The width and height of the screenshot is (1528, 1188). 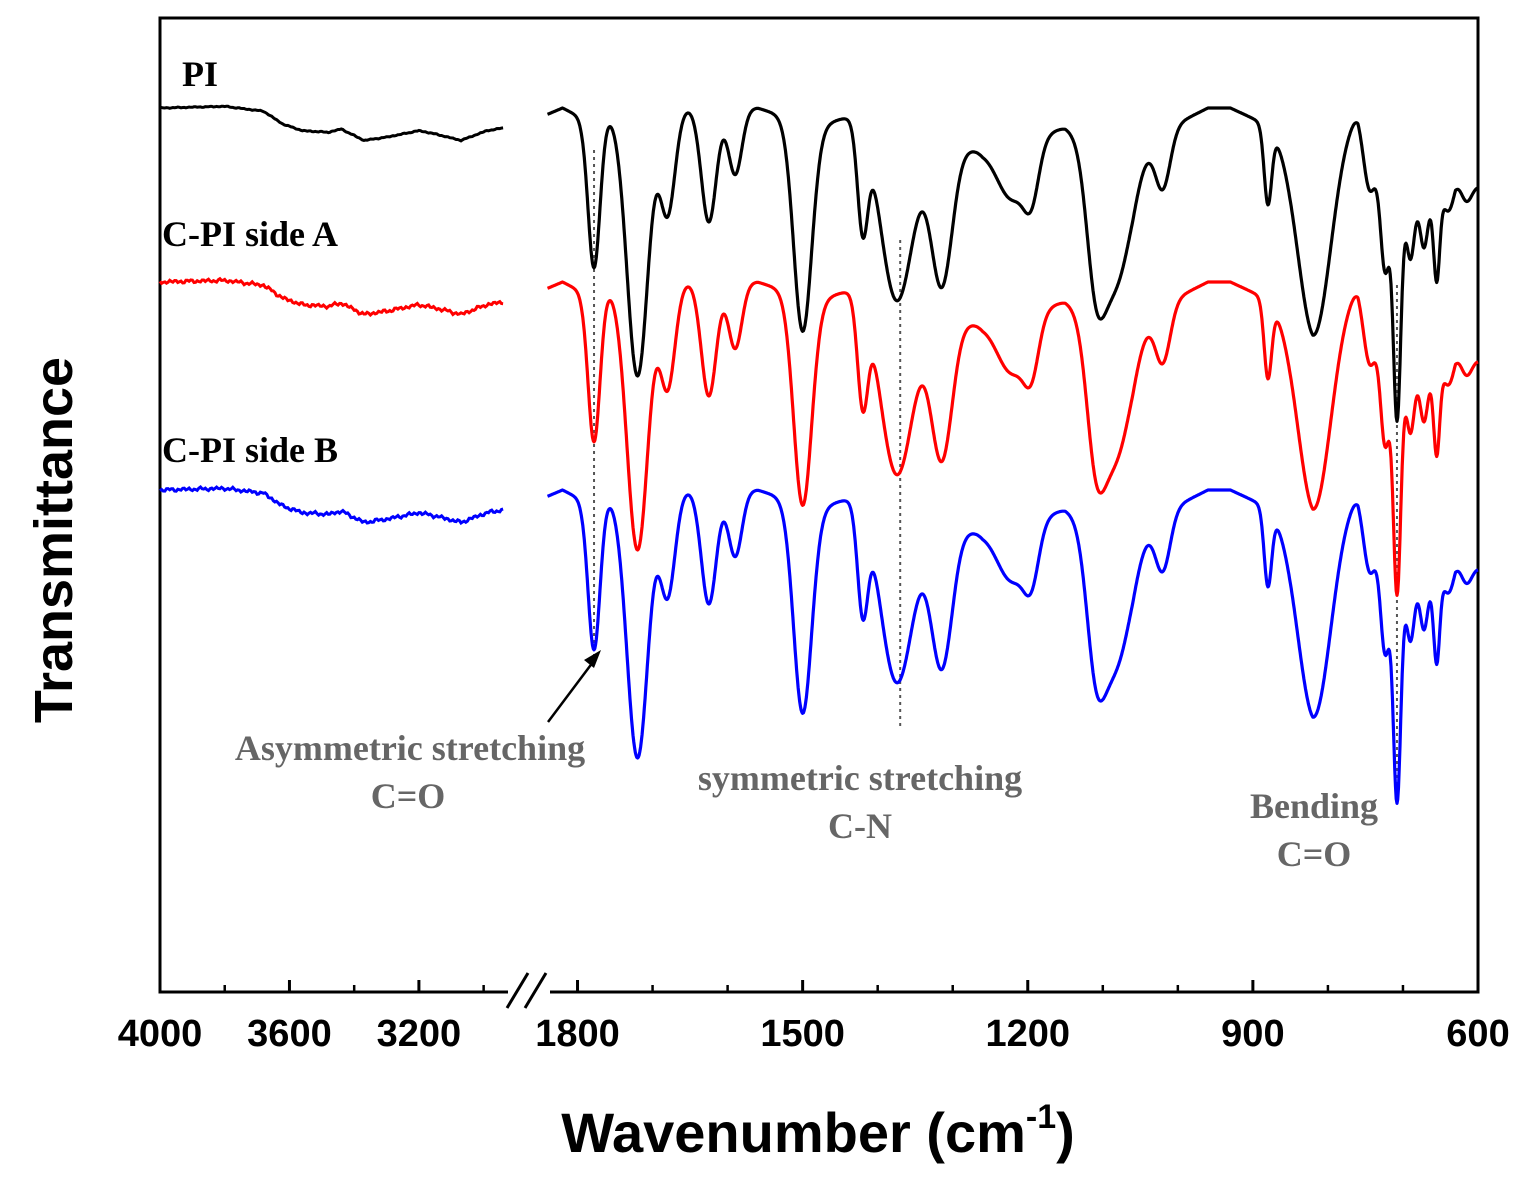 What do you see at coordinates (802, 1034) in the screenshot?
I see `x-tick-label-1500: 1500` at bounding box center [802, 1034].